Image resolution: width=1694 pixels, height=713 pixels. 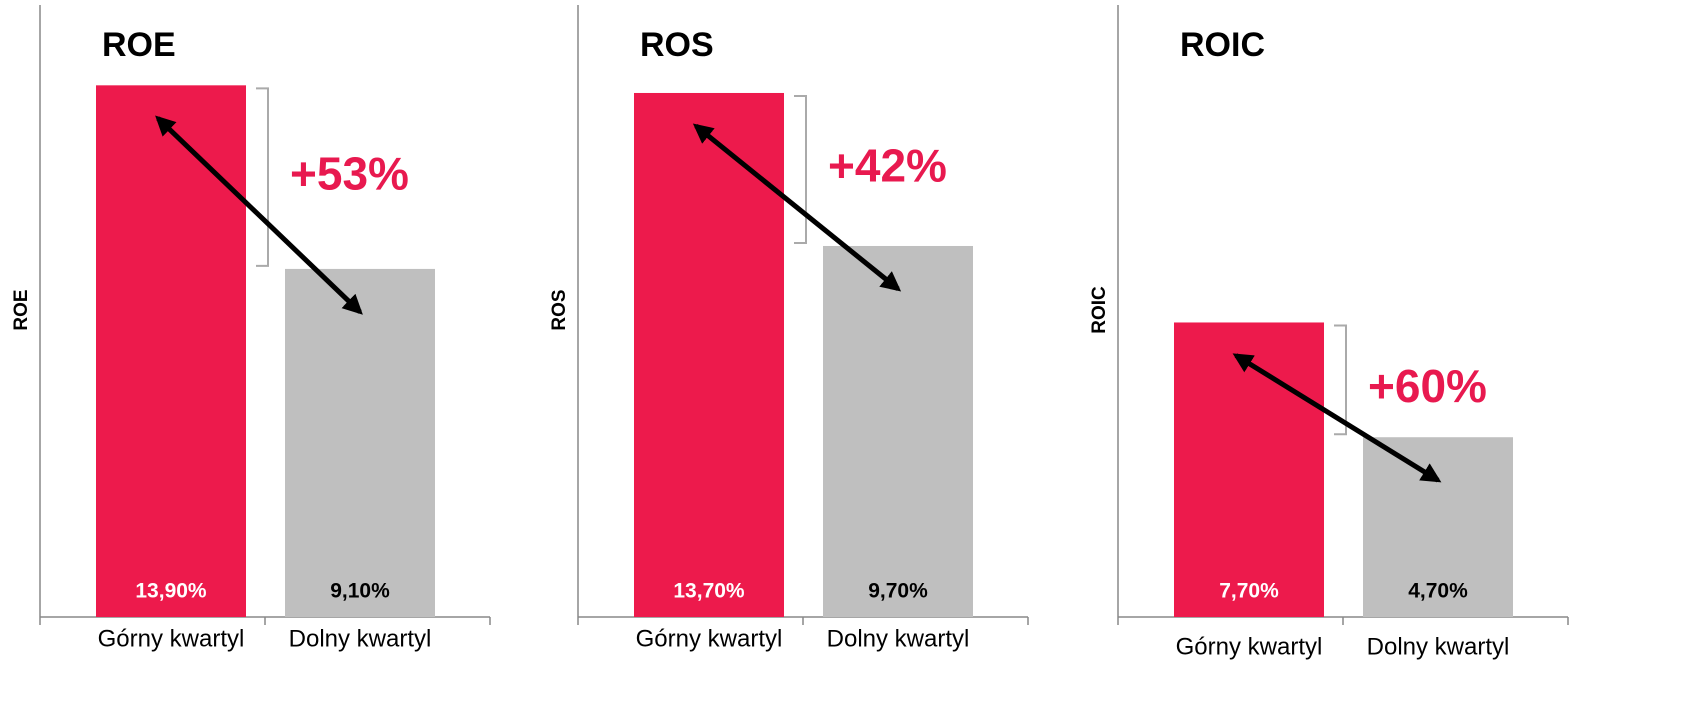 I want to click on annotation: +53%, so click(x=349, y=173).